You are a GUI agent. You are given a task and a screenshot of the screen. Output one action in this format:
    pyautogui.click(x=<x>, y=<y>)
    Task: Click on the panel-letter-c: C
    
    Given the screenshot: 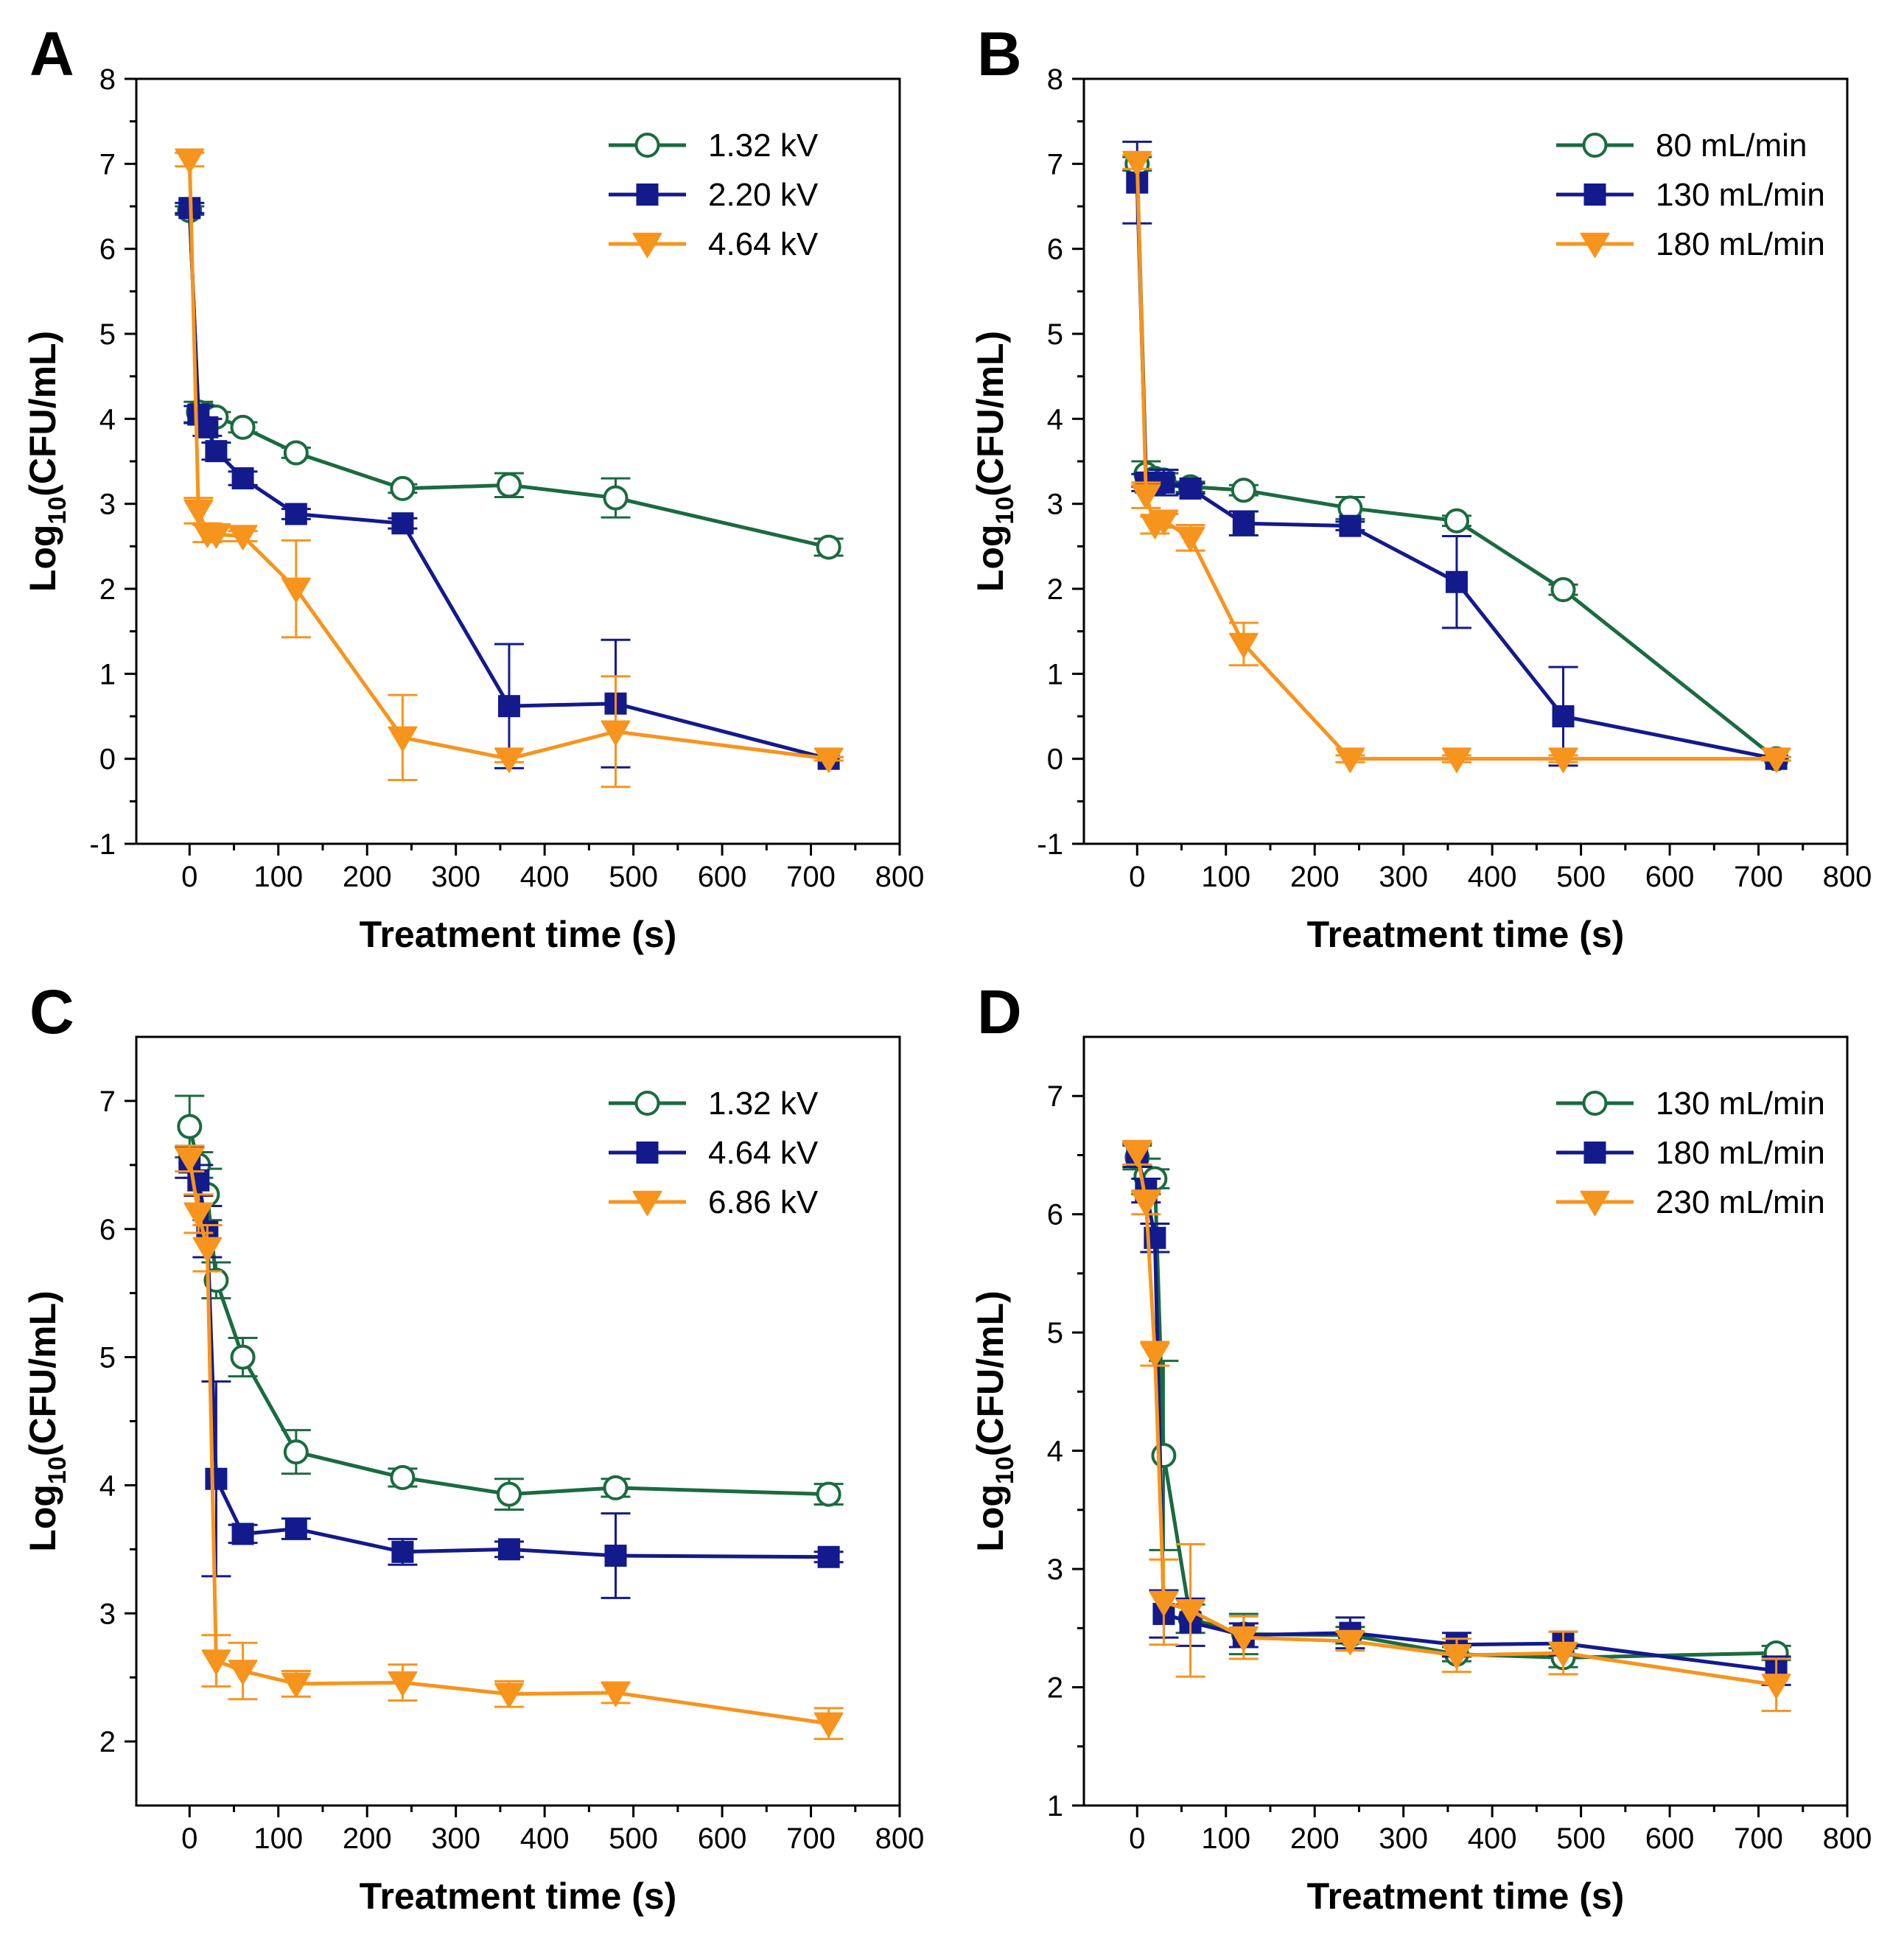 What is the action you would take?
    pyautogui.click(x=52, y=1012)
    